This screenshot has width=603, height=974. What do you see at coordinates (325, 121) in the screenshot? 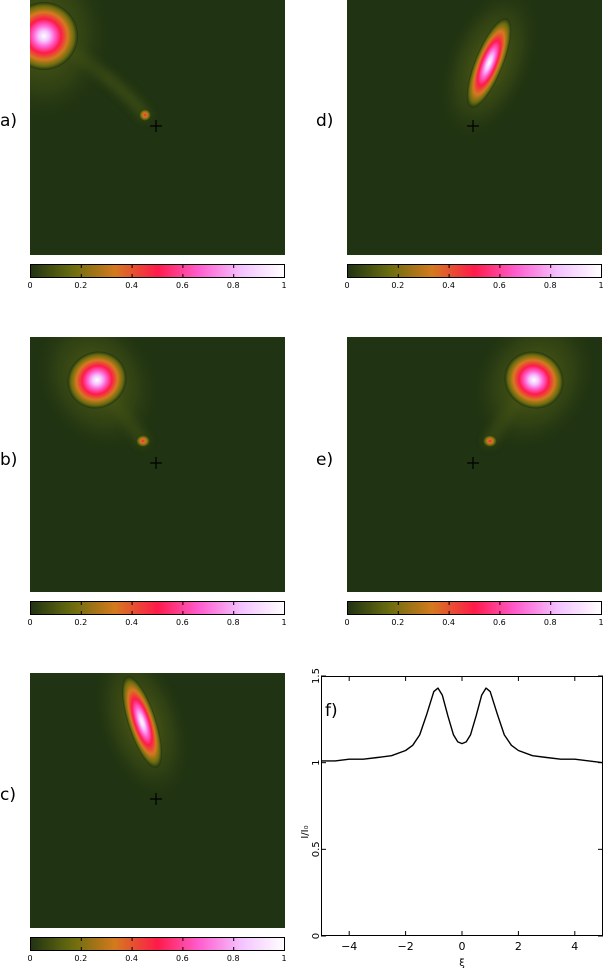
I see `panel-label-d: d)` at bounding box center [325, 121].